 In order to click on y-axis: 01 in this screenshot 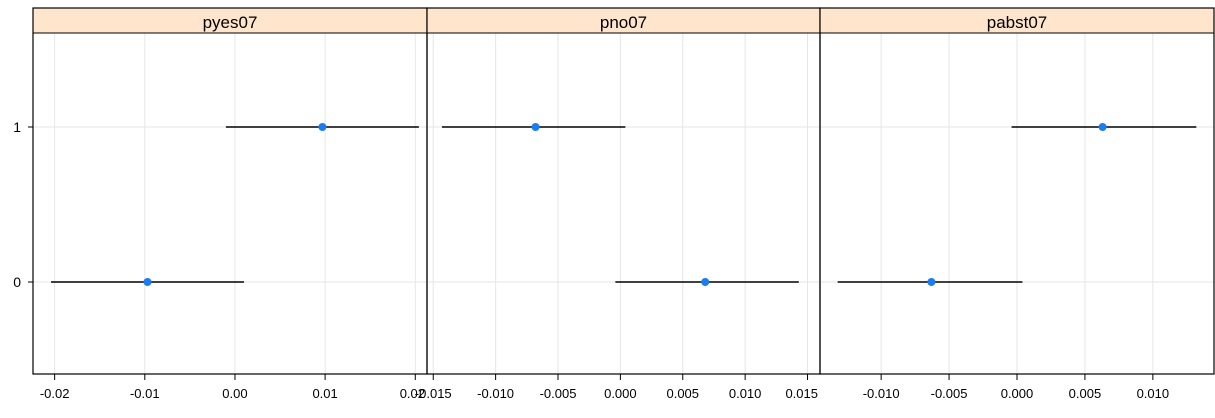, I will do `click(23, 204)`.